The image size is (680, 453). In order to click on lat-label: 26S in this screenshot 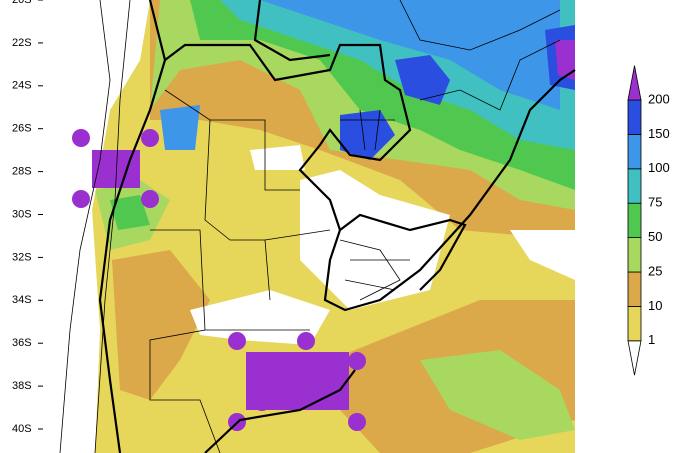, I will do `click(22, 129)`.